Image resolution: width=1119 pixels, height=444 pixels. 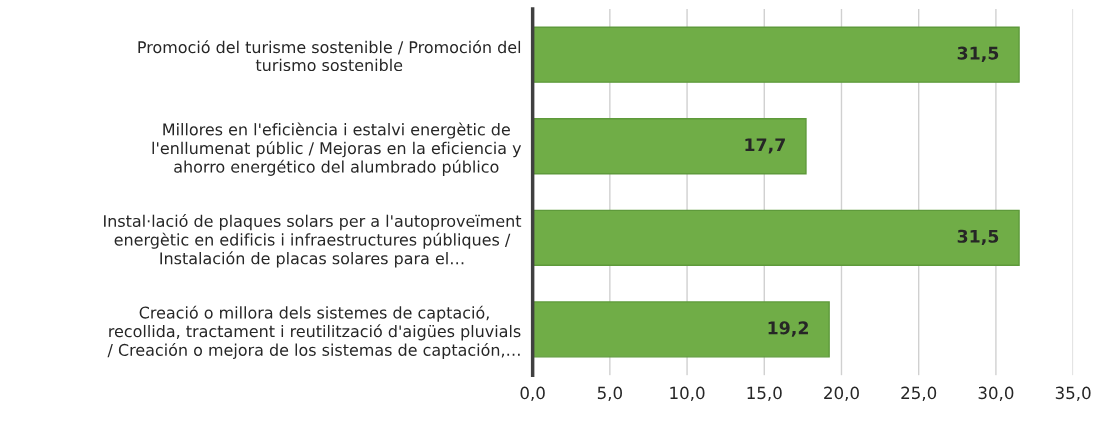 I want to click on data-label: 17,7, so click(x=765, y=146).